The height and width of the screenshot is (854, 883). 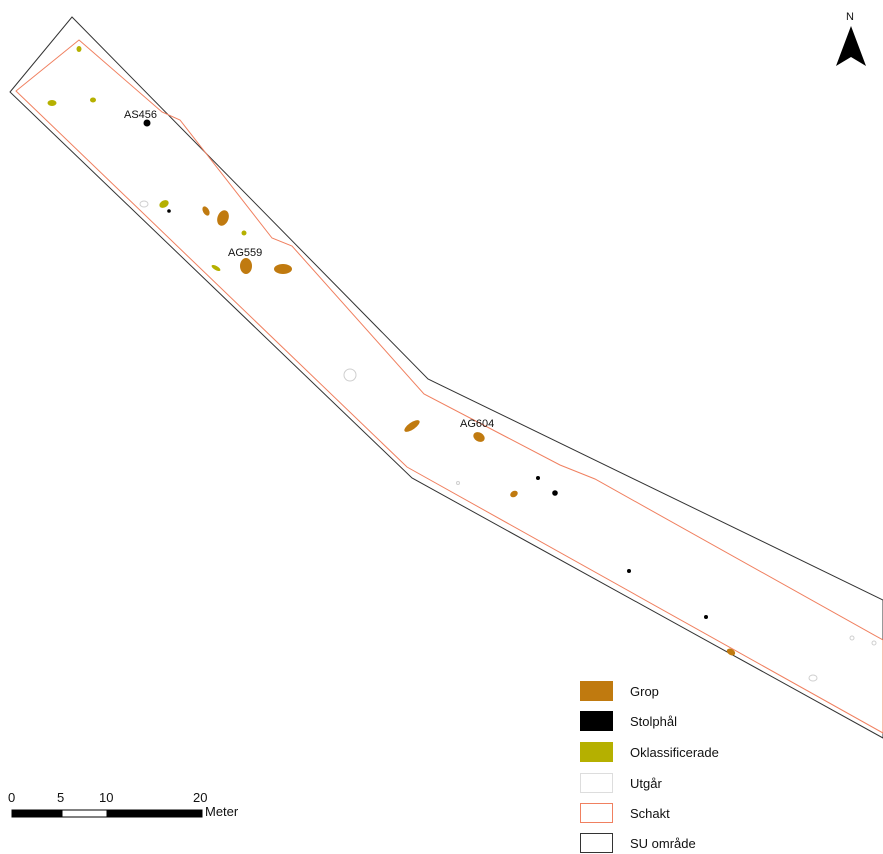 I want to click on scale-tick-label: 5, so click(x=60, y=797).